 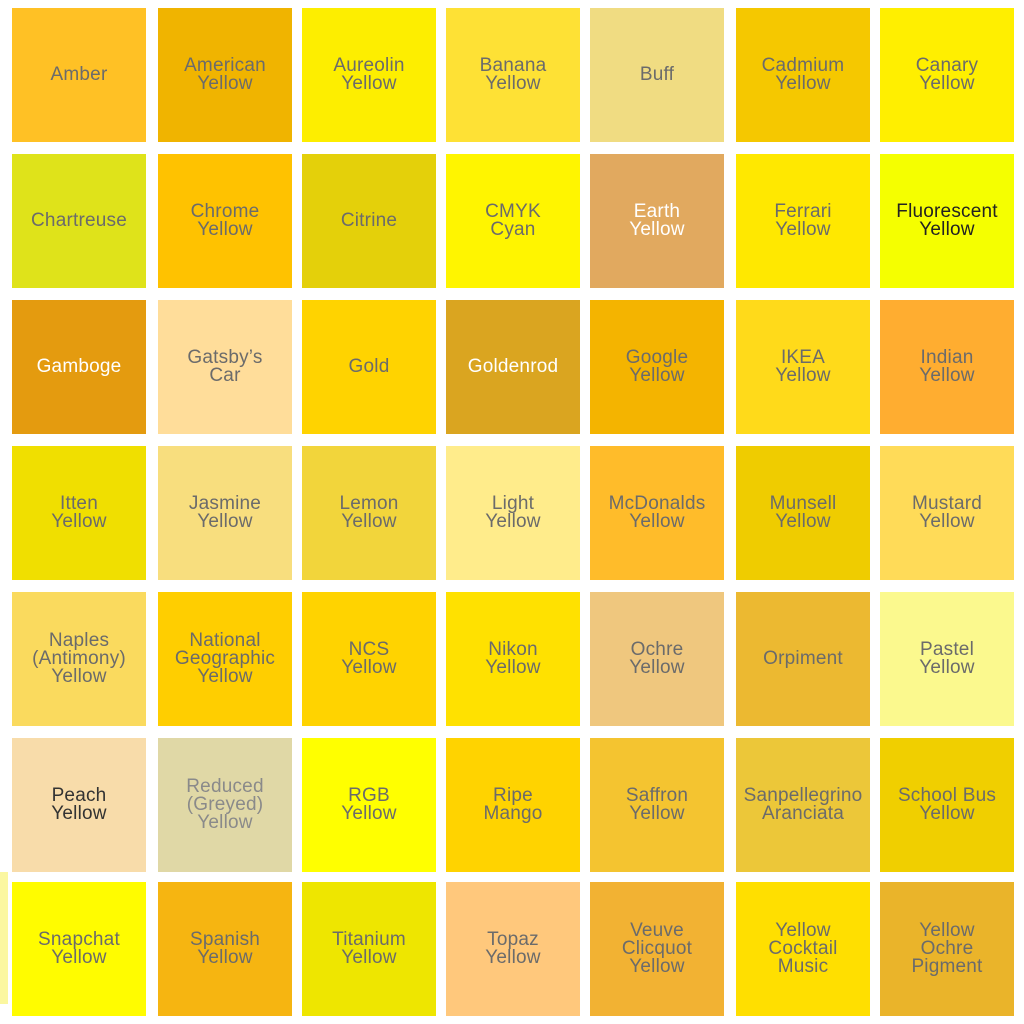 I want to click on color-swatch: Nikon Yellow, so click(x=513, y=659).